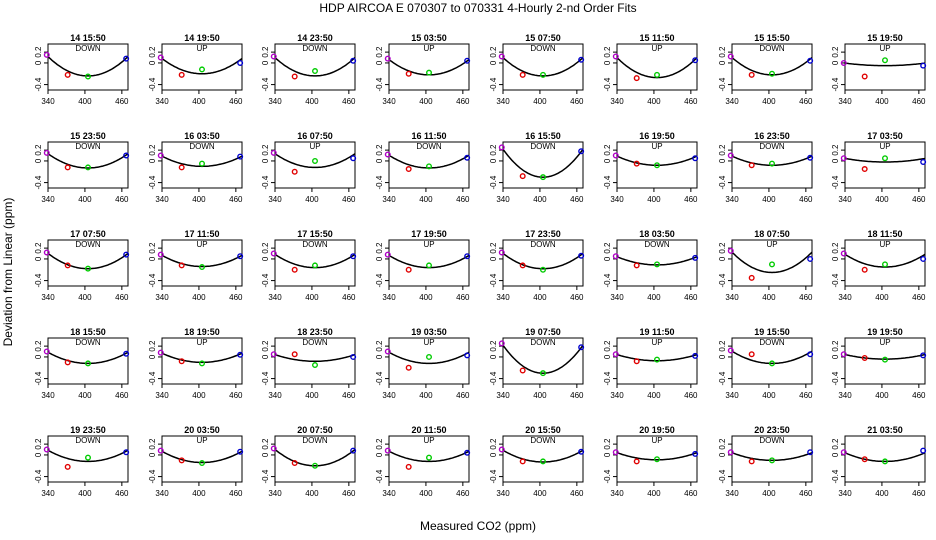 This screenshot has height=540, width=936. Describe the element at coordinates (543, 430) in the screenshot. I see `panel-title: 20 15:50` at that location.